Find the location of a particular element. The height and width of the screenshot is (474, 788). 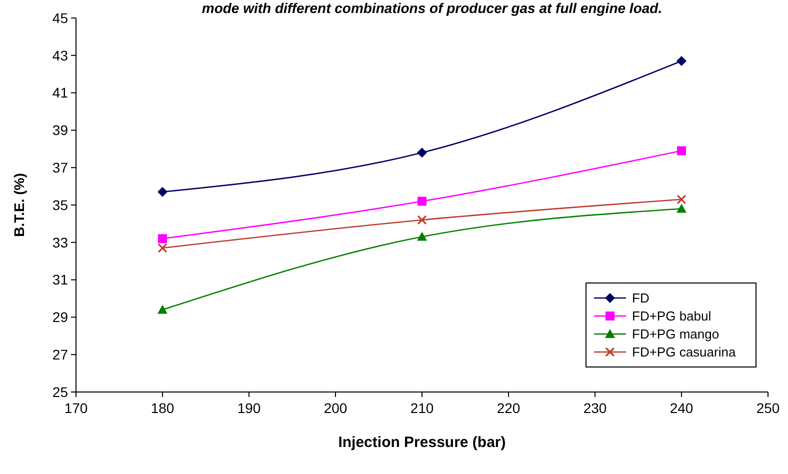

y-tick-label: 27 is located at coordinates (60, 354).